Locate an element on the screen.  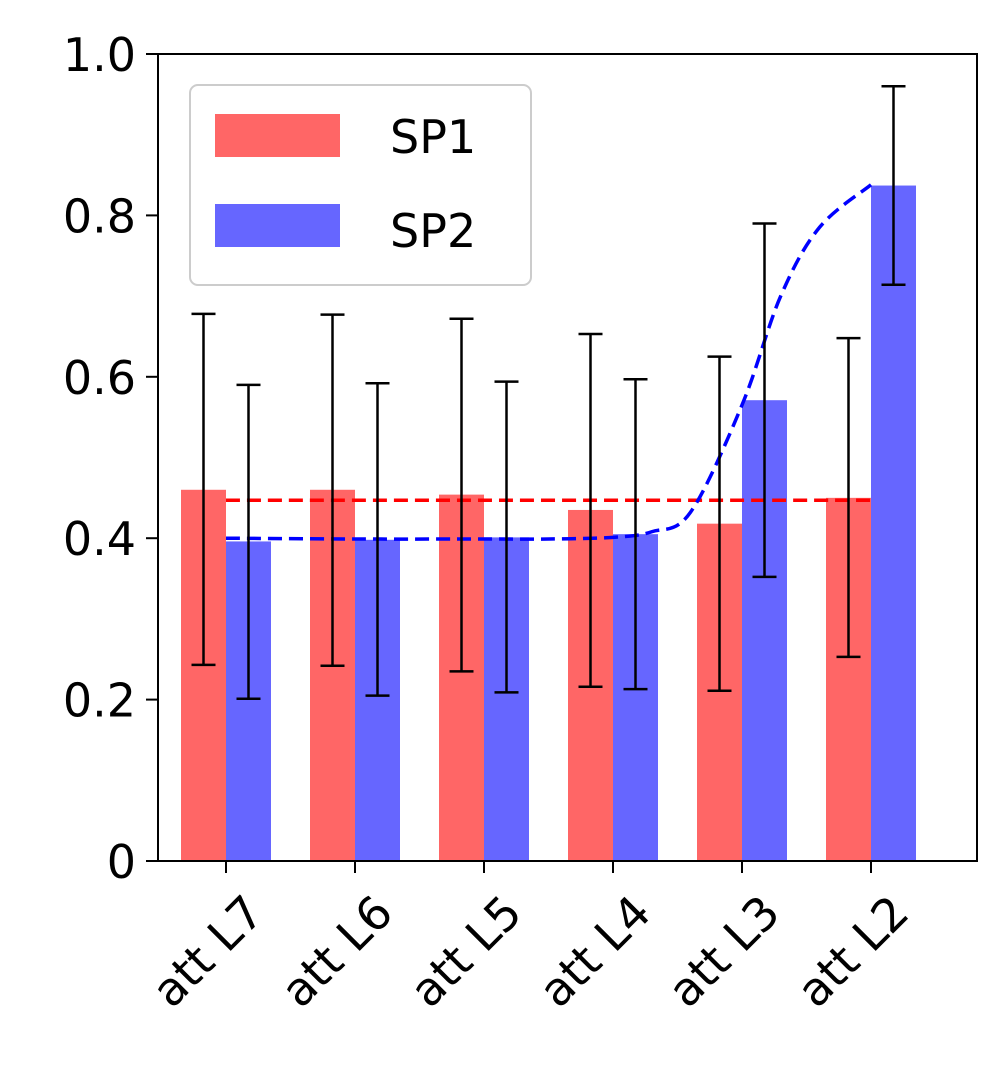
legend-swatch-sp2 is located at coordinates (277, 225).